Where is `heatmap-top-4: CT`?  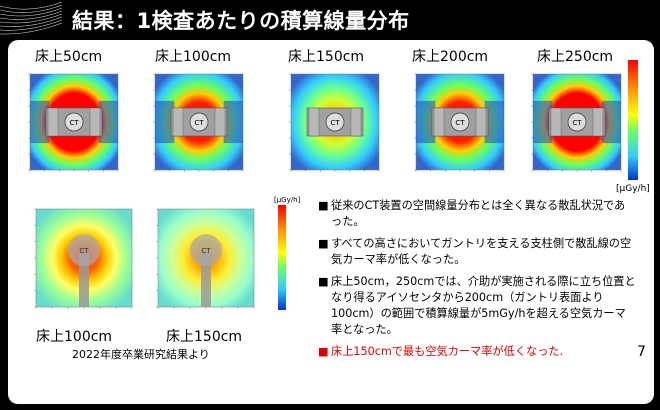 heatmap-top-4: CT is located at coordinates (459, 122).